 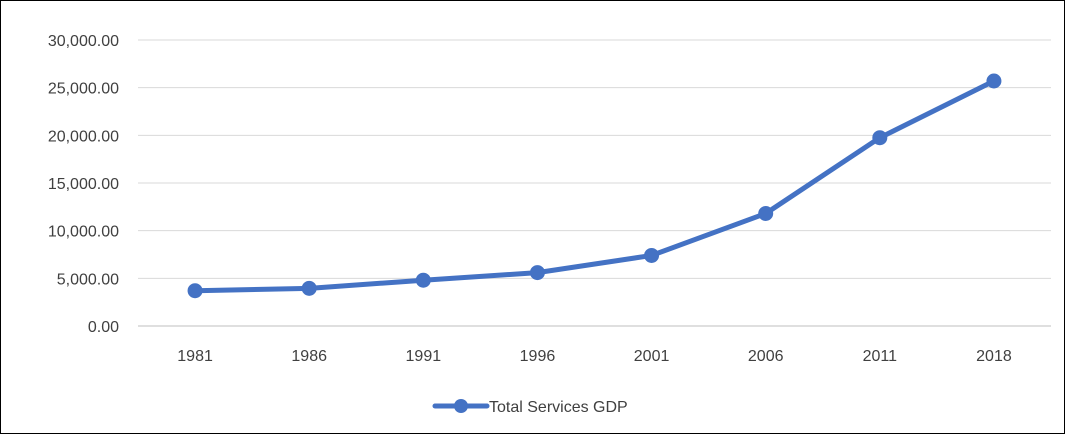 I want to click on x-tick-label: 1996, so click(x=538, y=356).